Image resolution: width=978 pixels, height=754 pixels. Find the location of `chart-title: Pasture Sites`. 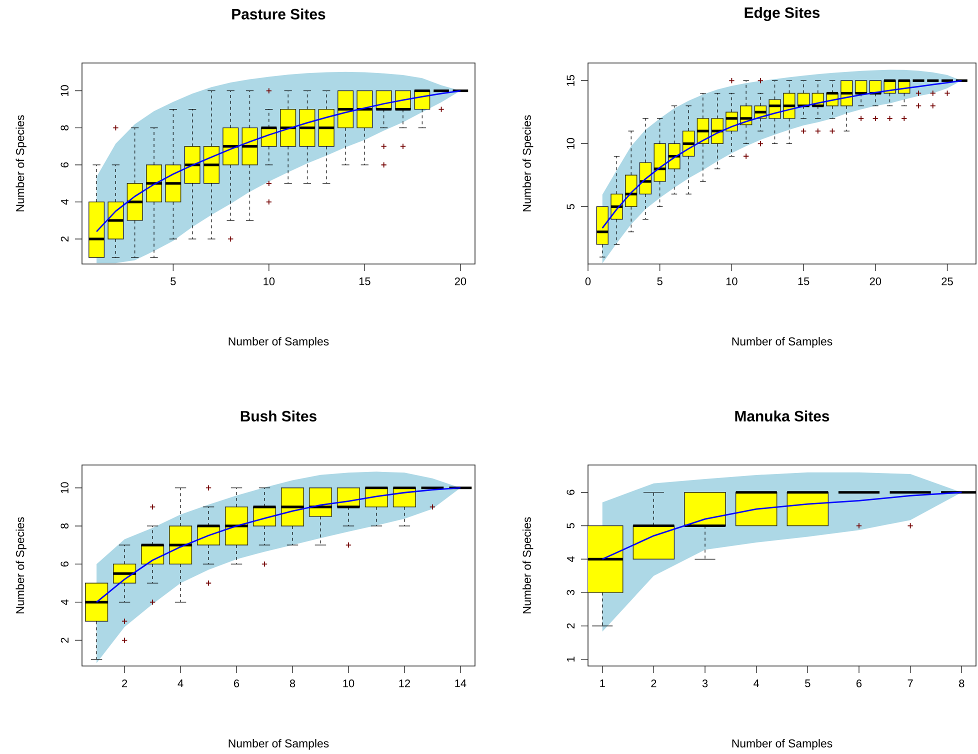

chart-title: Pasture Sites is located at coordinates (279, 14).